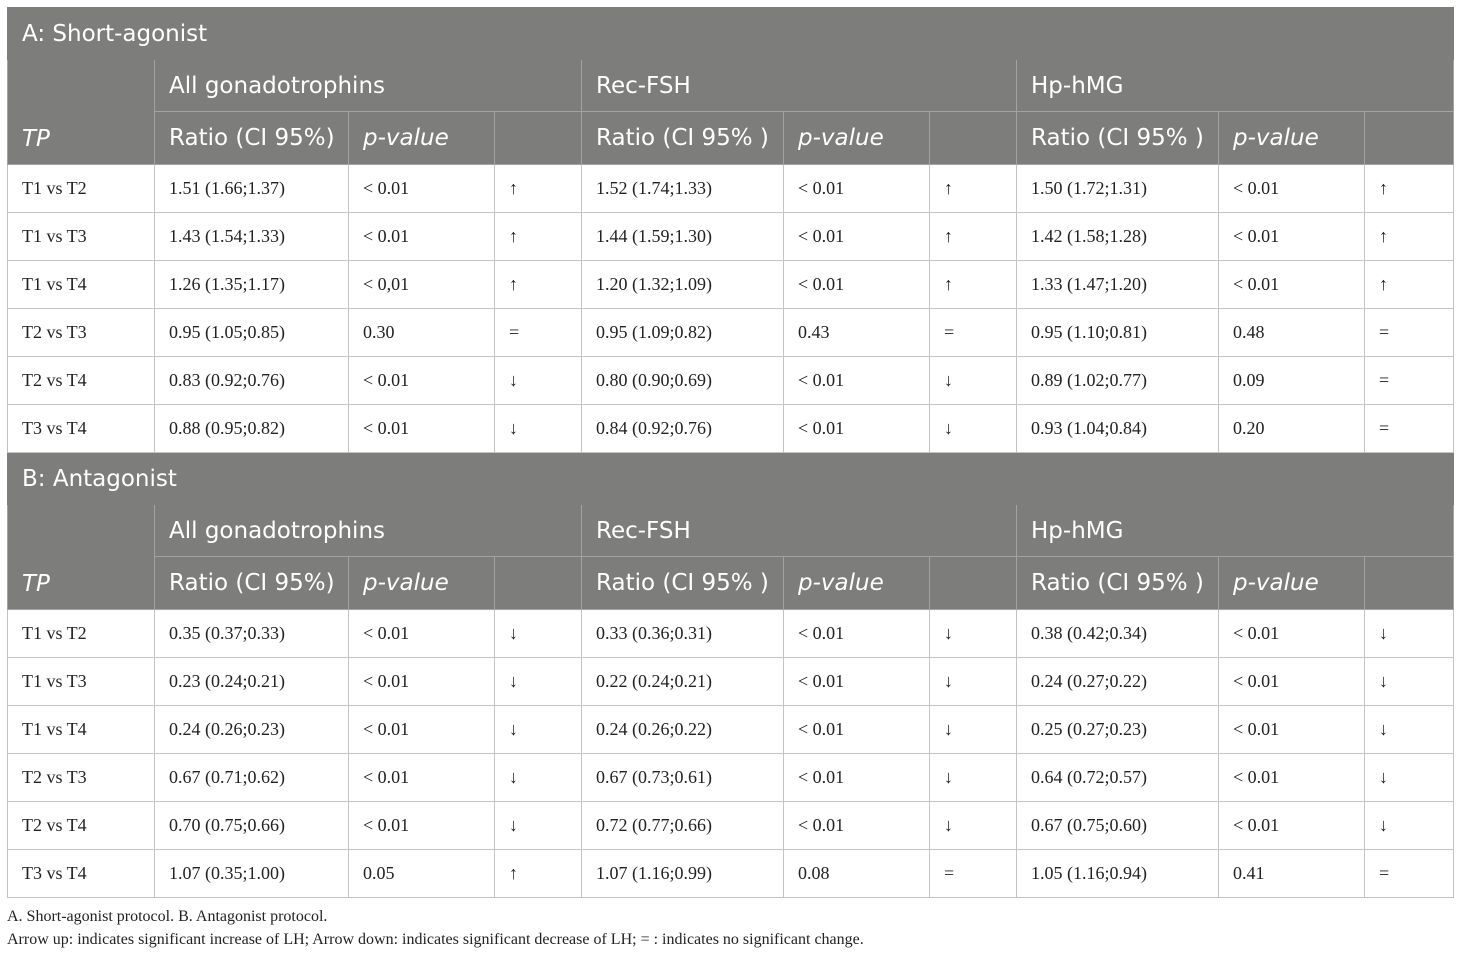 This screenshot has width=1460, height=960. I want to click on ratio-cell: 0.80 (0.90;0.69), so click(682, 380).